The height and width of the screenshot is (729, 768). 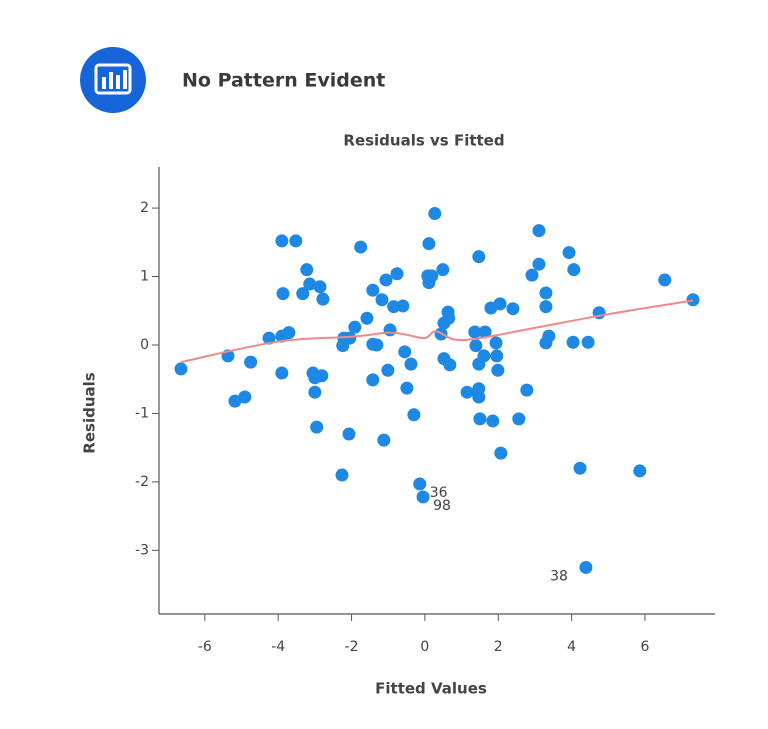 What do you see at coordinates (437, 331) in the screenshot?
I see `smooth-line` at bounding box center [437, 331].